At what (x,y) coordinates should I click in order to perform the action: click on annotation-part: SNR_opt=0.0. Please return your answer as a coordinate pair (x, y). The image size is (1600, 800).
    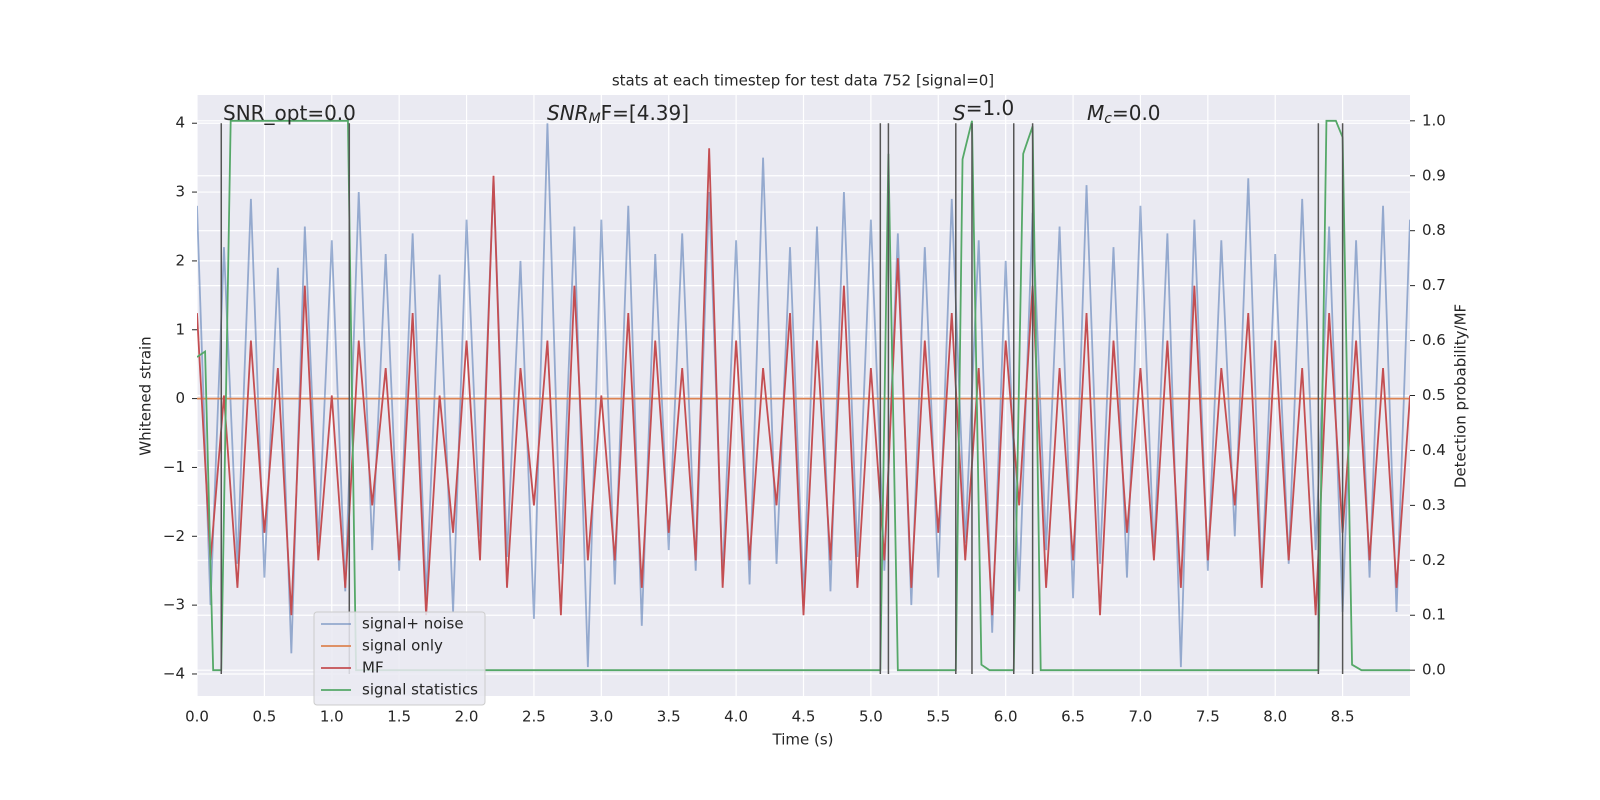
    Looking at the image, I should click on (289, 113).